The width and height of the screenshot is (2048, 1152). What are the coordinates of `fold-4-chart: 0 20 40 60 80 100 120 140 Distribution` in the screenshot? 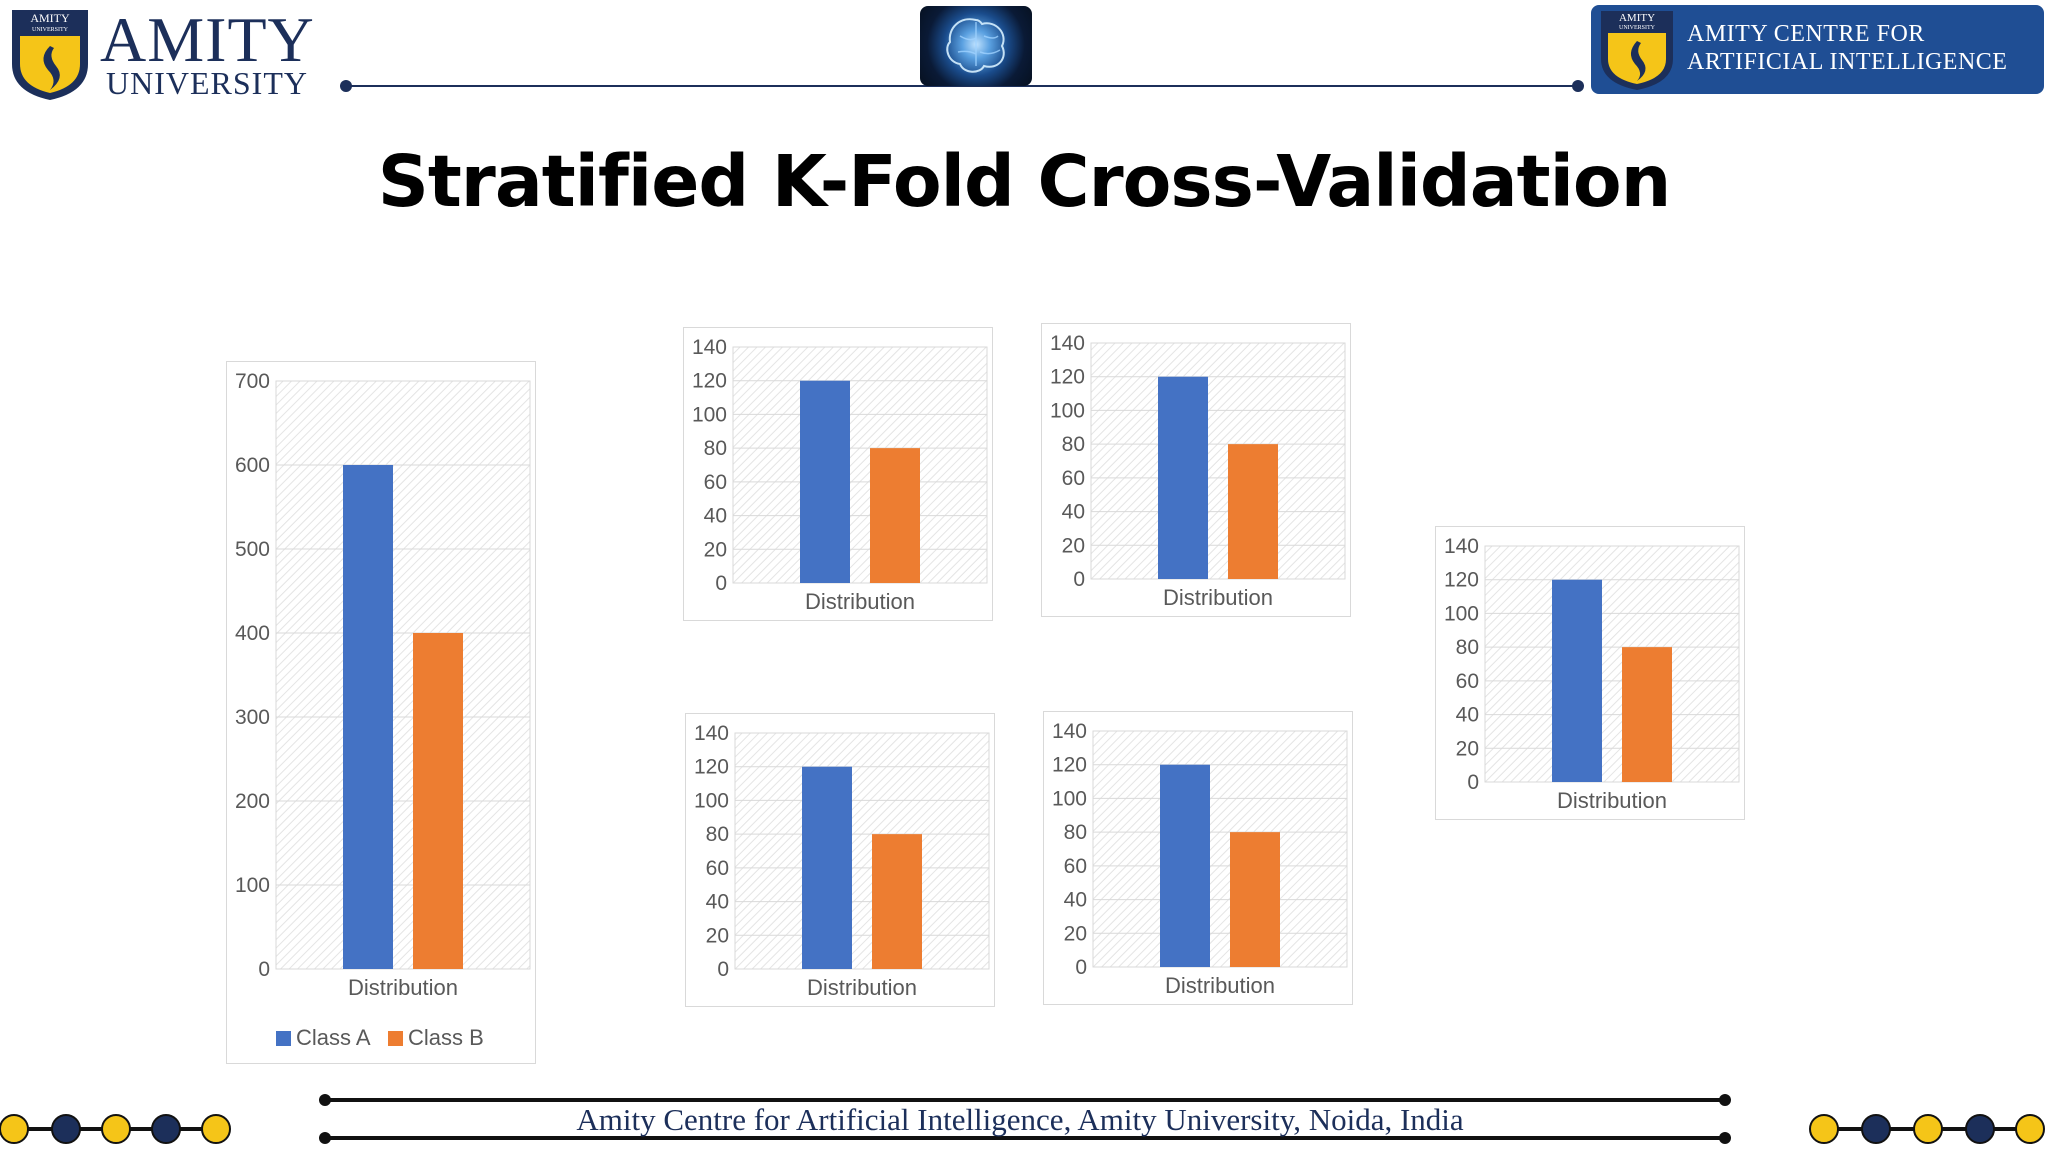 It's located at (1198, 858).